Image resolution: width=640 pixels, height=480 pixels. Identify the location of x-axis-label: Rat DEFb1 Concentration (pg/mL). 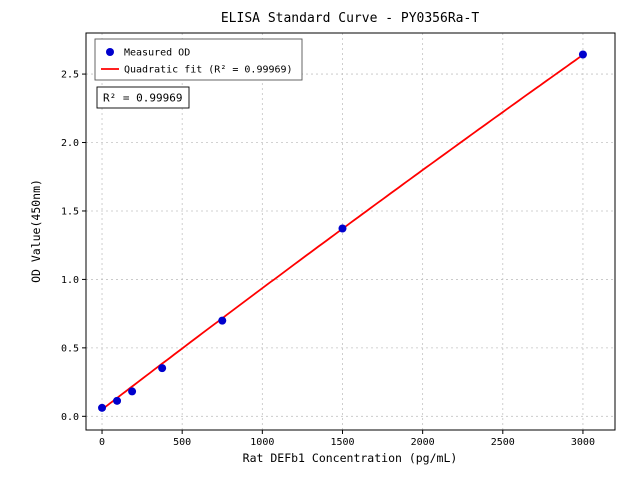
(350, 458).